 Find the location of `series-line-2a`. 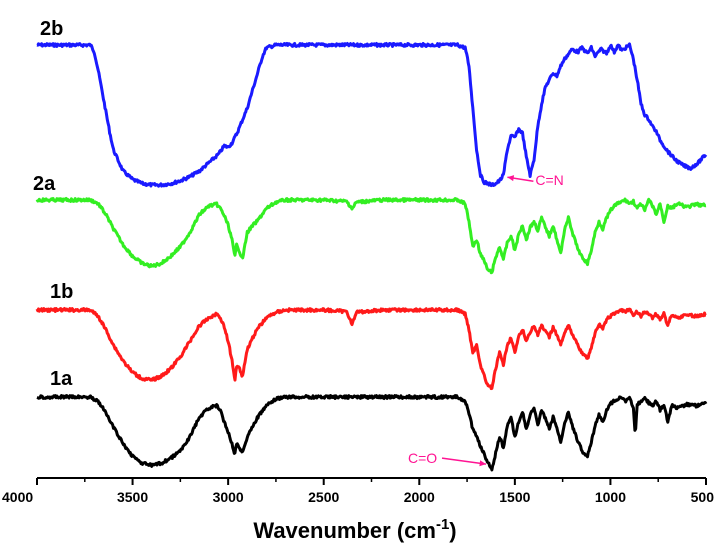

series-line-2a is located at coordinates (371, 236).